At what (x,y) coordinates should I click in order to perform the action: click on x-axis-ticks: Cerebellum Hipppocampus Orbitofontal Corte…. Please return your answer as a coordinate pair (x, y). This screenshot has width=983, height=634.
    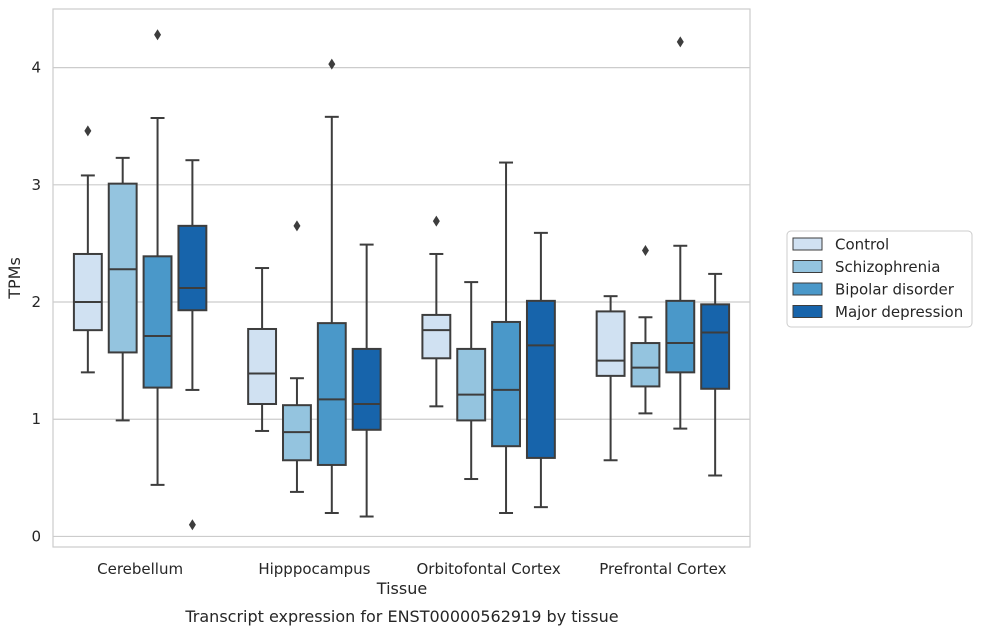
    Looking at the image, I should click on (411, 569).